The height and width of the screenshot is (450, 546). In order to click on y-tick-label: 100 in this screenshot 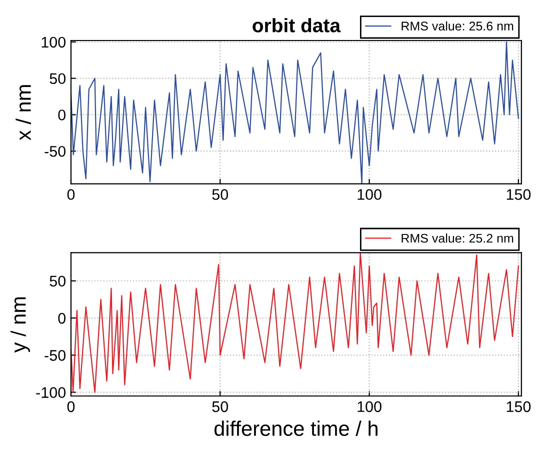, I will do `click(54, 42)`.